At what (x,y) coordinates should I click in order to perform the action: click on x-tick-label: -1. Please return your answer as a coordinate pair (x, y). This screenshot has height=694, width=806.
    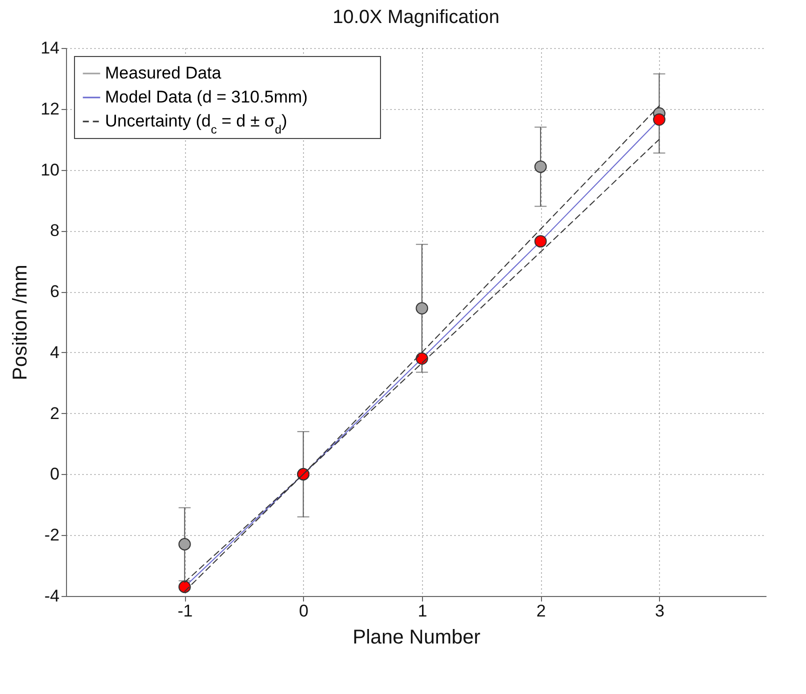
    Looking at the image, I should click on (185, 611).